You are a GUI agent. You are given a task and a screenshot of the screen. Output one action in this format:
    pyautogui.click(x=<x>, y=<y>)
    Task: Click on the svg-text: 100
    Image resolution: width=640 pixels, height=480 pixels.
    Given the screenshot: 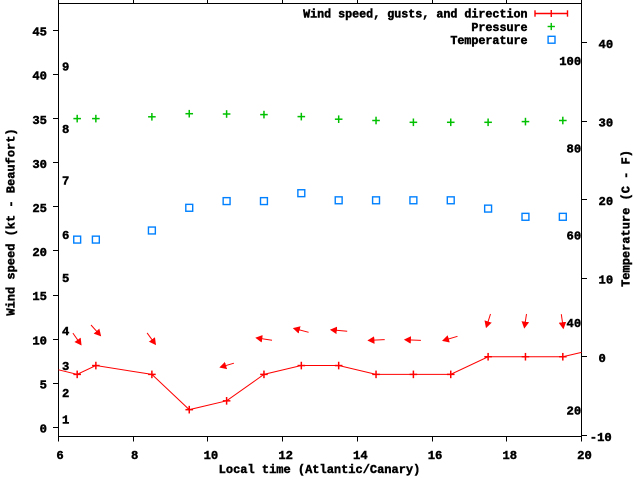 What is the action you would take?
    pyautogui.click(x=570, y=62)
    